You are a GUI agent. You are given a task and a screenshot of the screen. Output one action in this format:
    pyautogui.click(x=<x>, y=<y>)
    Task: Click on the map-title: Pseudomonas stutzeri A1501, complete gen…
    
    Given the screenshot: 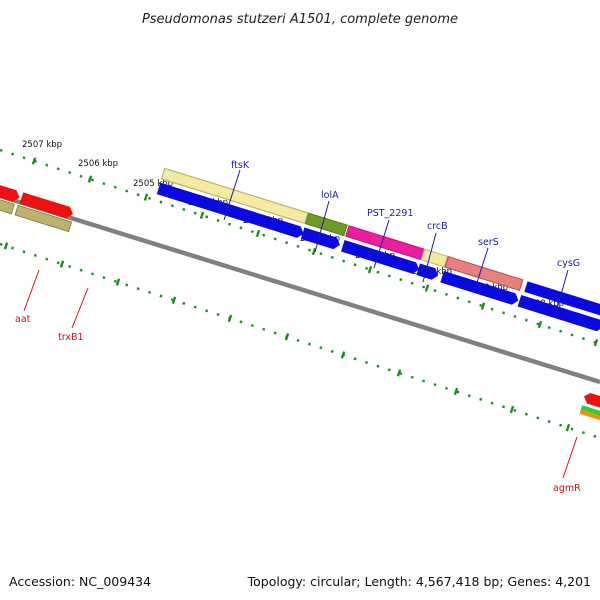 What is the action you would take?
    pyautogui.click(x=300, y=19)
    